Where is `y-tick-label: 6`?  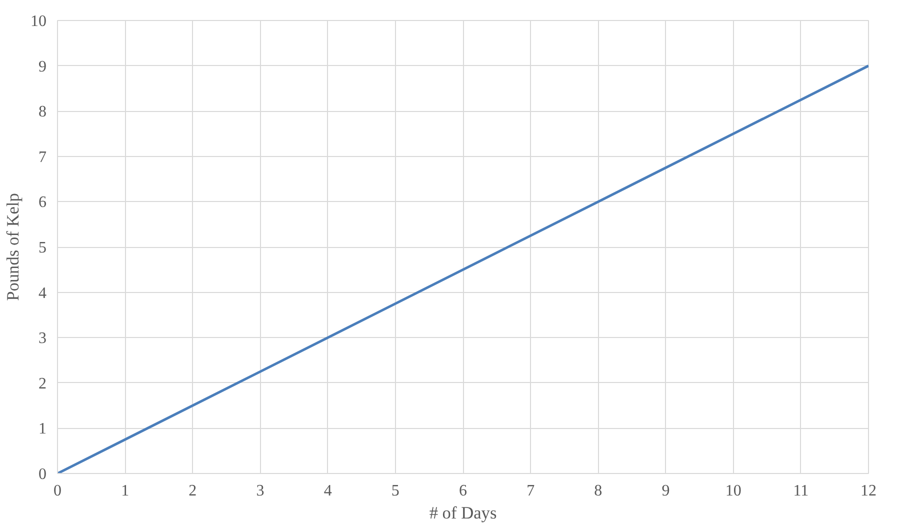 y-tick-label: 6 is located at coordinates (42, 203).